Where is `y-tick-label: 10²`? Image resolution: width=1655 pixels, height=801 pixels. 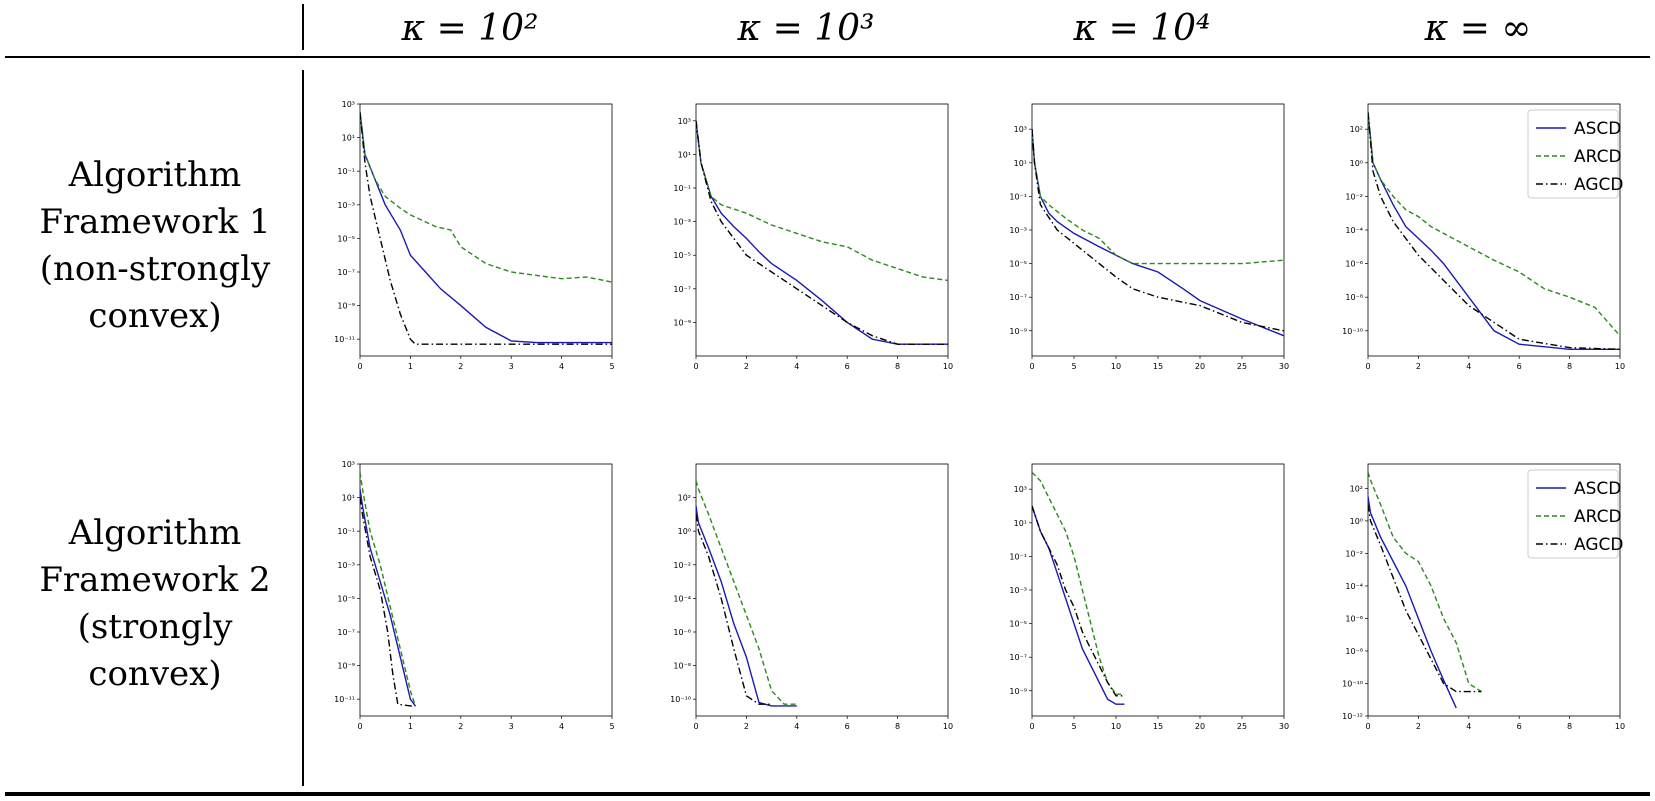
y-tick-label: 10² is located at coordinates (684, 498).